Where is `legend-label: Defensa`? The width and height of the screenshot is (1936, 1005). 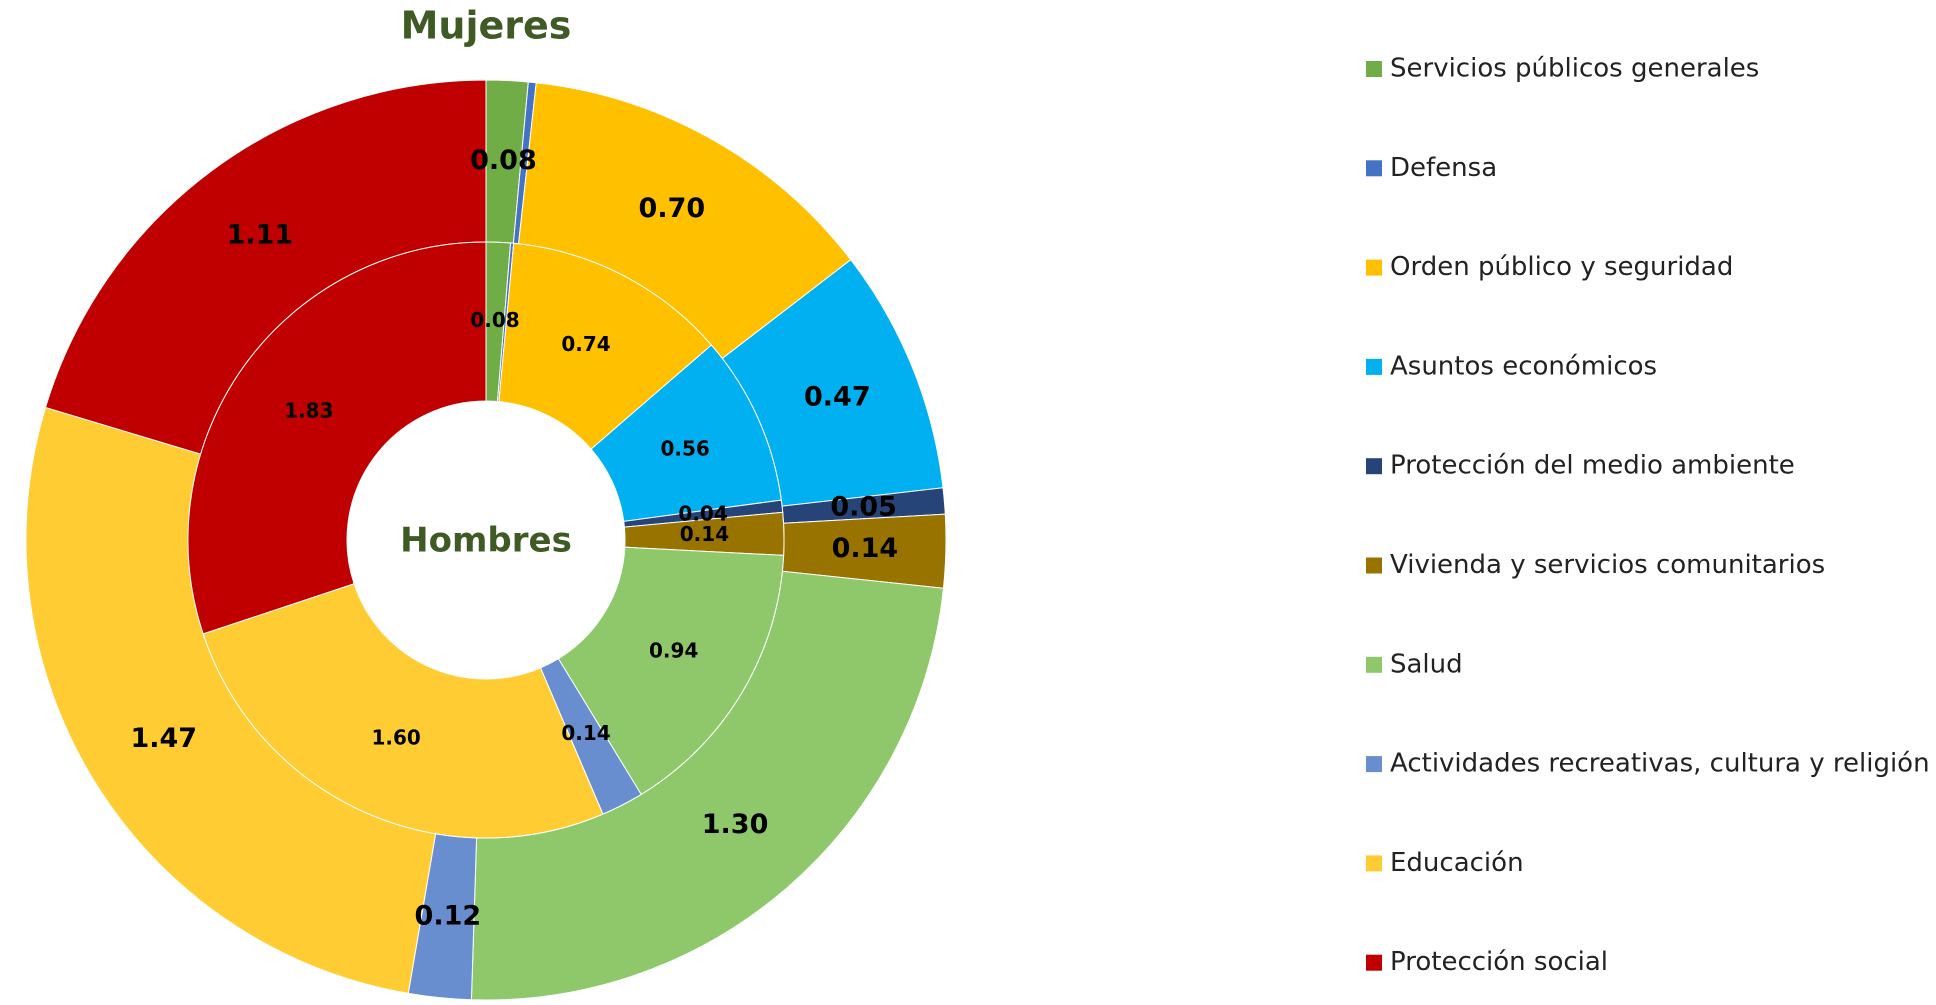 legend-label: Defensa is located at coordinates (1443, 168).